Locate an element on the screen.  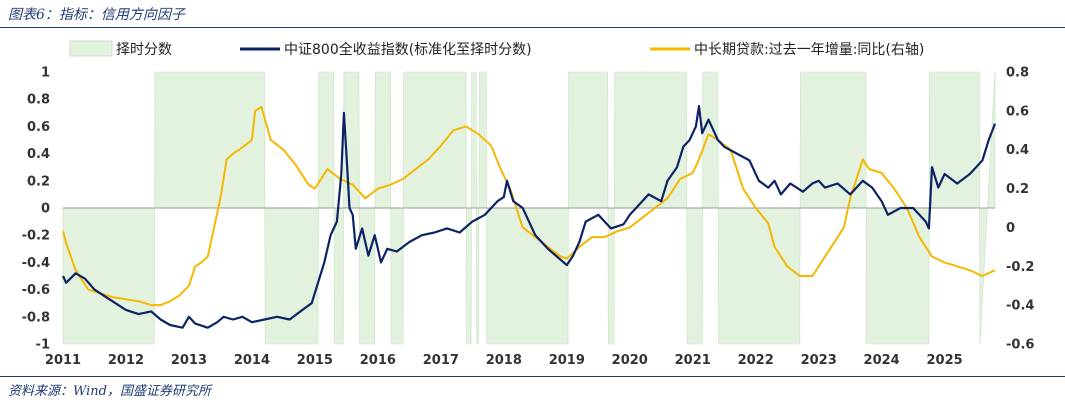
left-tick-label: -0.6 is located at coordinates (36, 290).